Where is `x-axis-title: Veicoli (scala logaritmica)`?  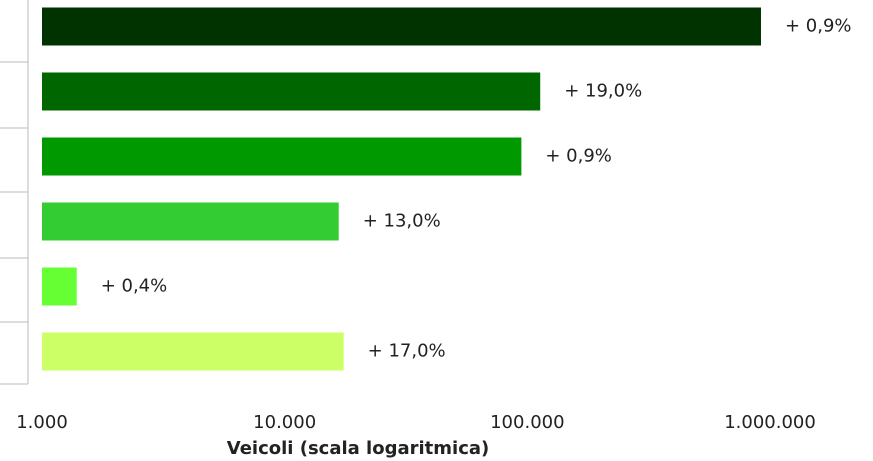 x-axis-title: Veicoli (scala logaritmica) is located at coordinates (358, 448).